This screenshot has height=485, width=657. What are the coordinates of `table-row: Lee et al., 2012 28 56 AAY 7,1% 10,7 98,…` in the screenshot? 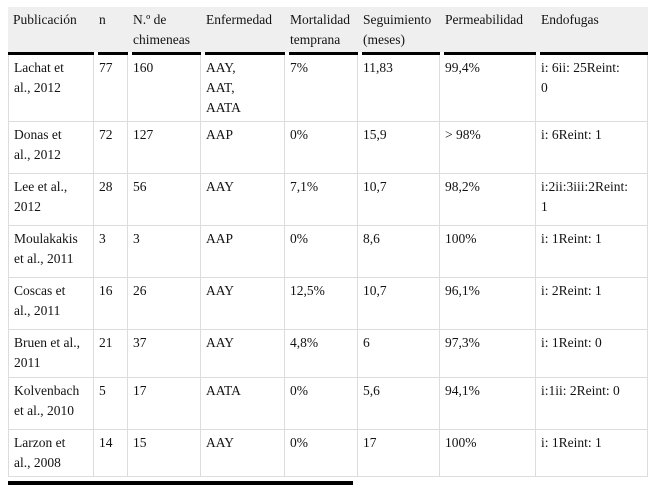 It's located at (328, 200).